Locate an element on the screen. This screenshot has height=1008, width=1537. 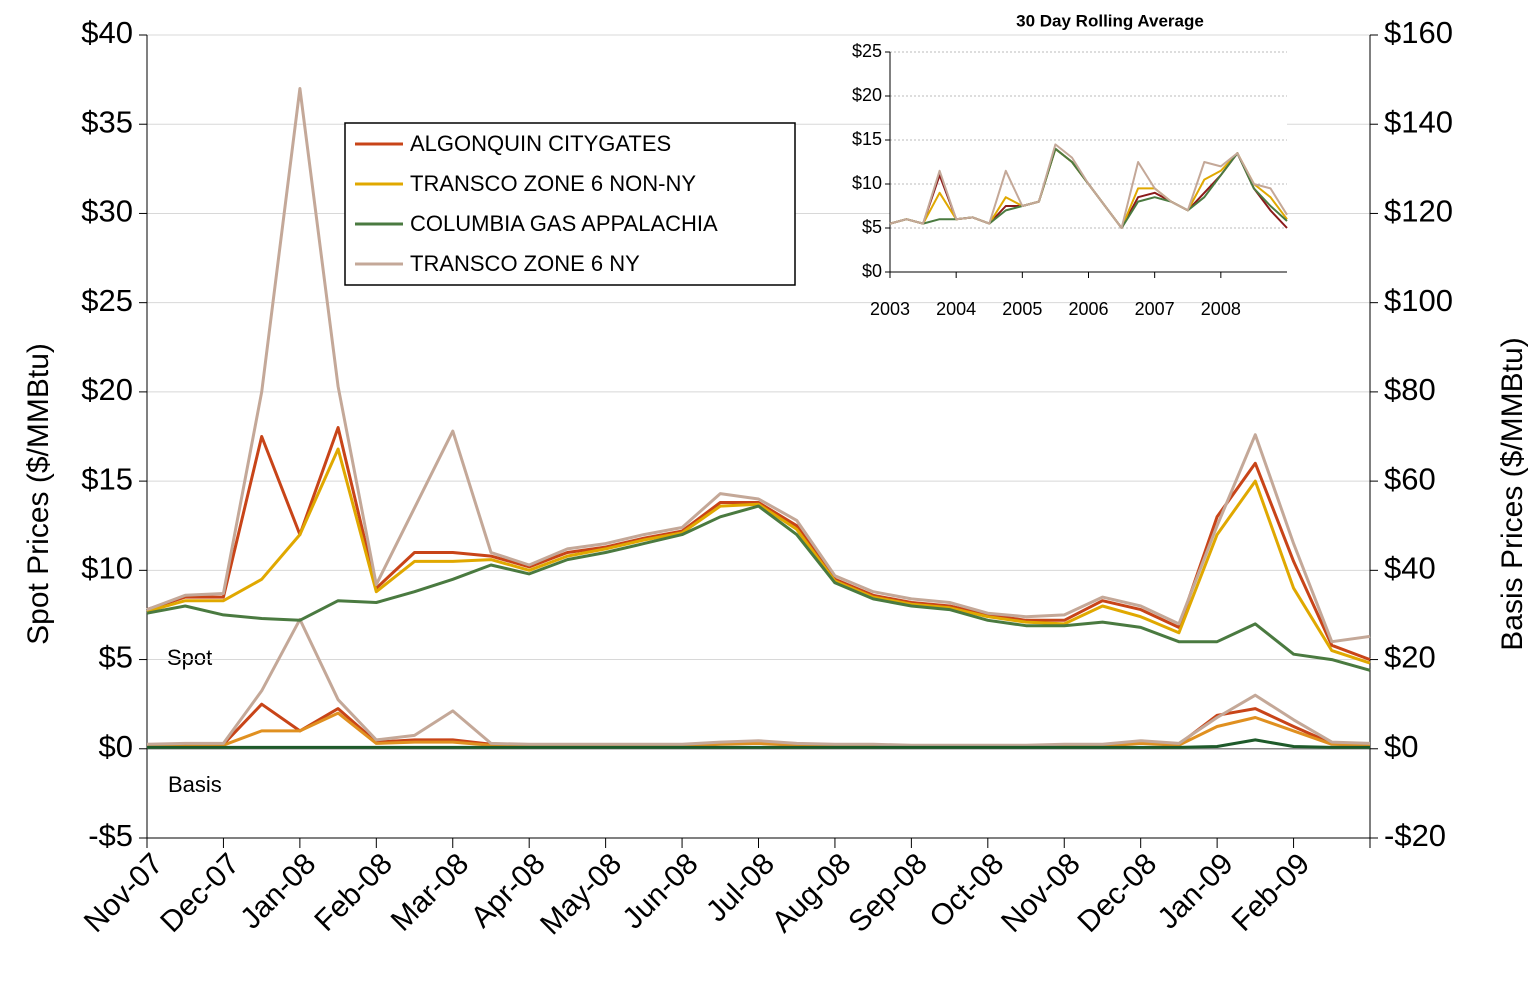
y2-tick-label: $60 is located at coordinates (1410, 478).